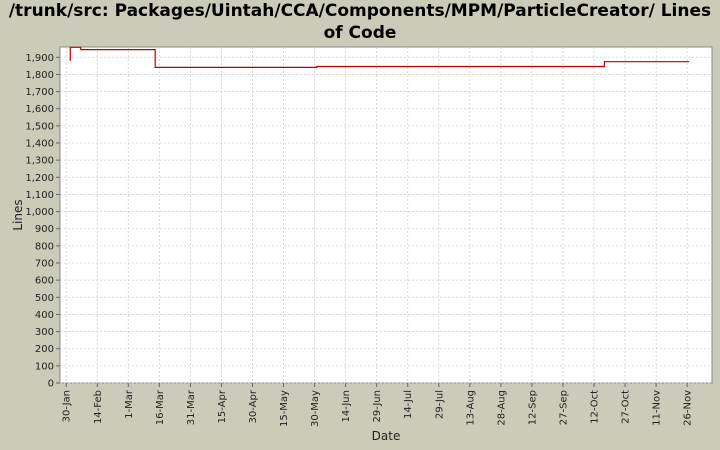 This screenshot has width=720, height=450. I want to click on y-tick-label: 100, so click(44, 366).